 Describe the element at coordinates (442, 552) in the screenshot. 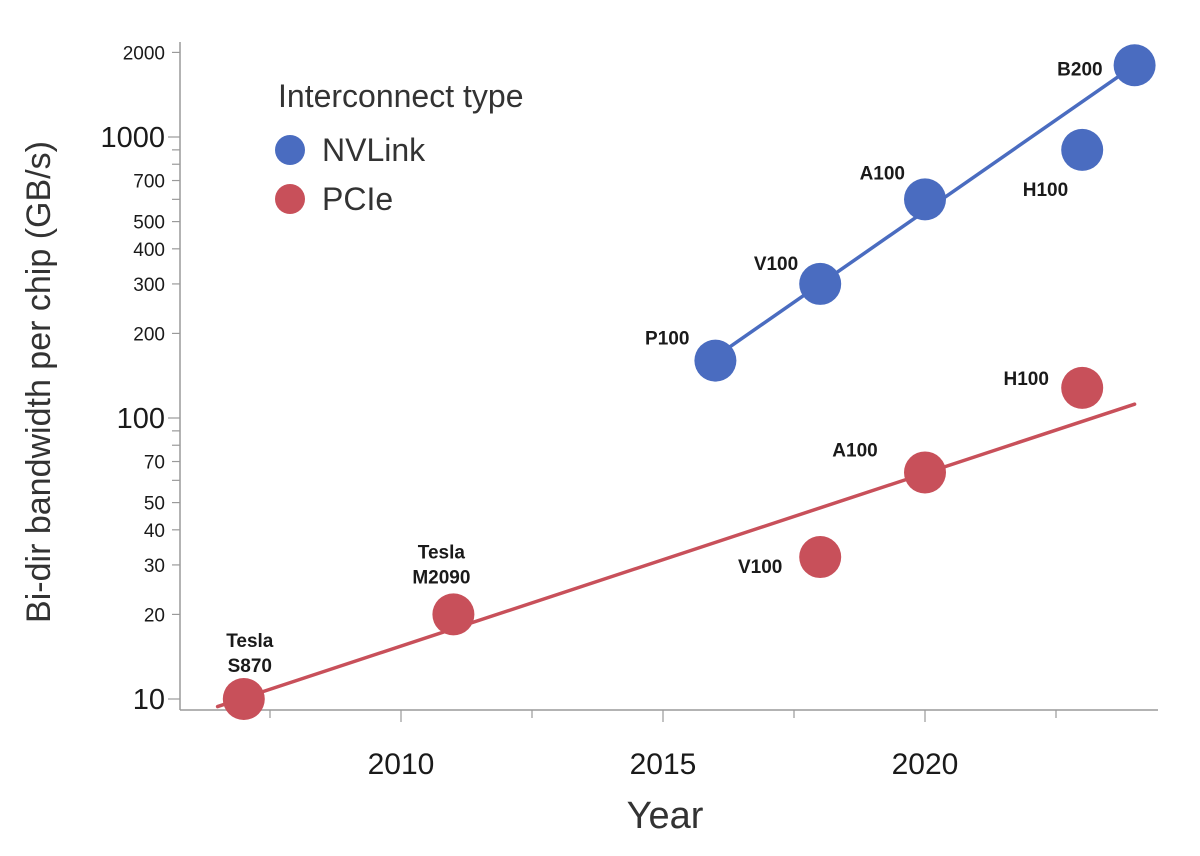

I see `point-label-pcie-2011-line0: Tesla` at that location.